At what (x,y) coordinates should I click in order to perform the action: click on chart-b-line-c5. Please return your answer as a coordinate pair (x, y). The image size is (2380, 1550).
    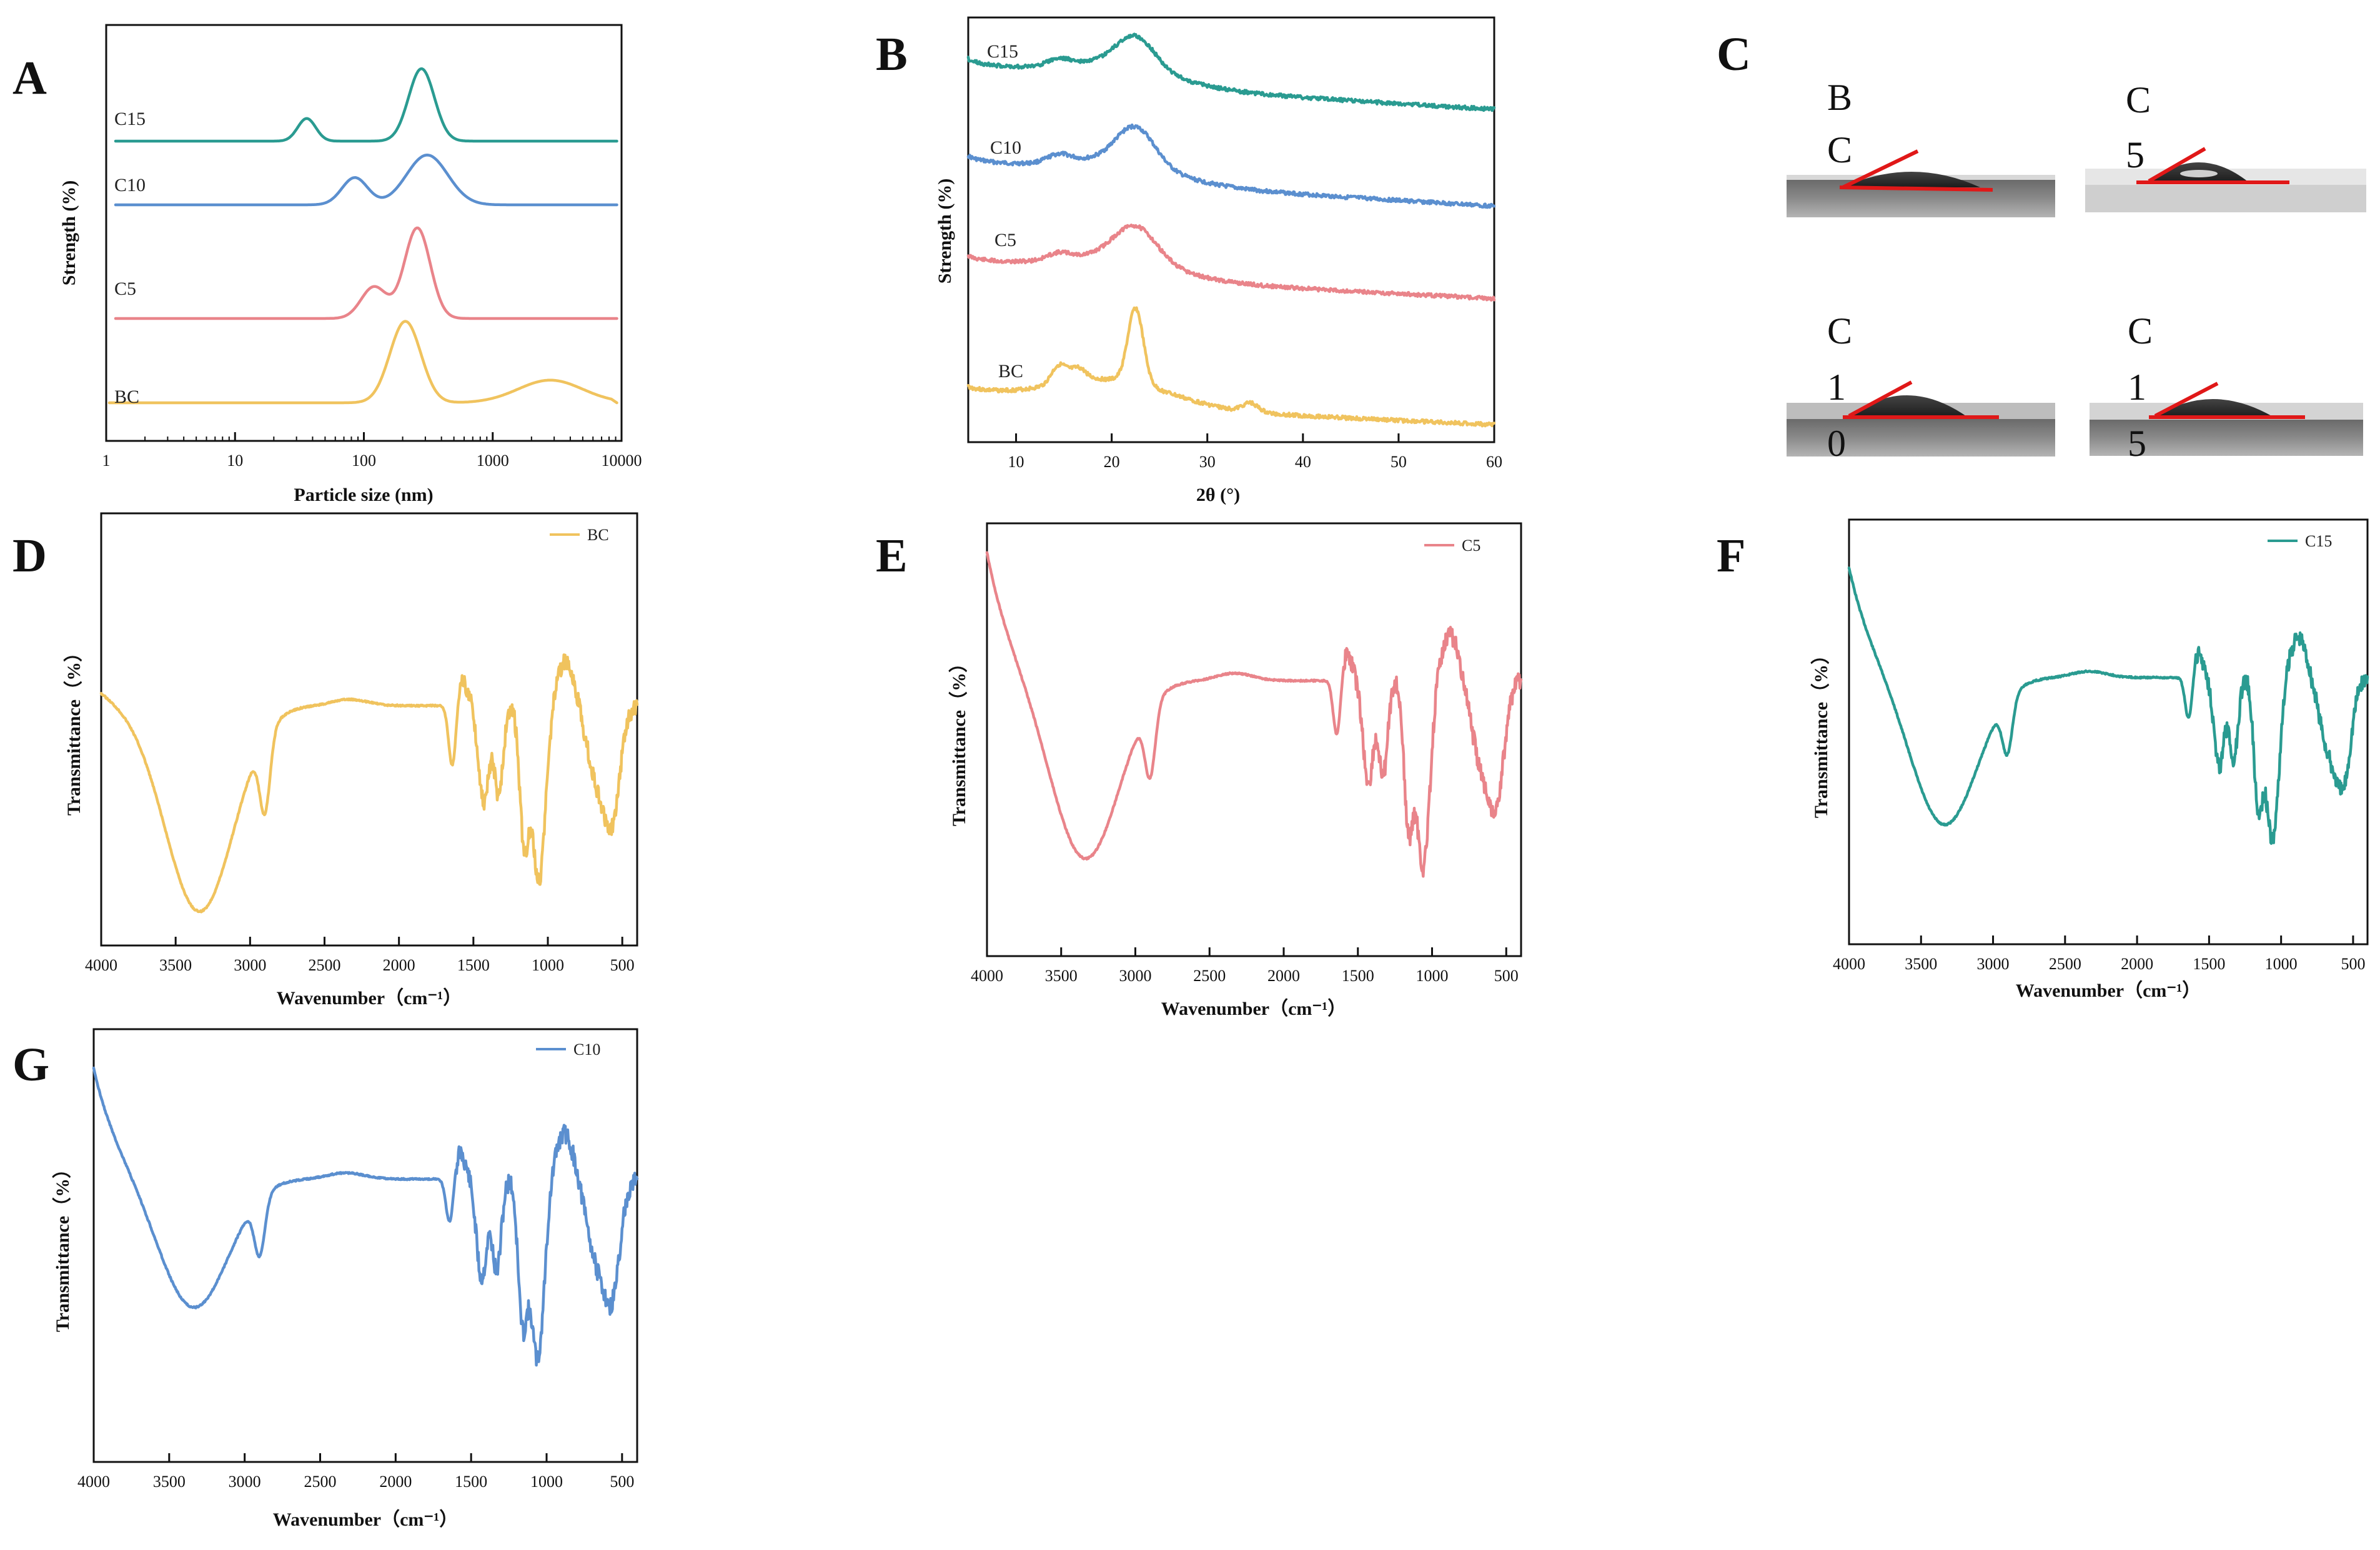
    Looking at the image, I should click on (1231, 263).